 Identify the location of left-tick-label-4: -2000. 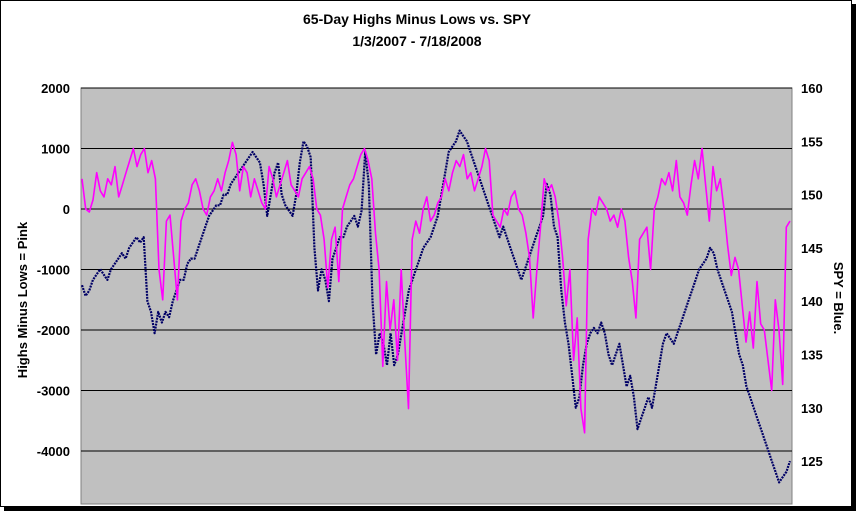
(53, 330).